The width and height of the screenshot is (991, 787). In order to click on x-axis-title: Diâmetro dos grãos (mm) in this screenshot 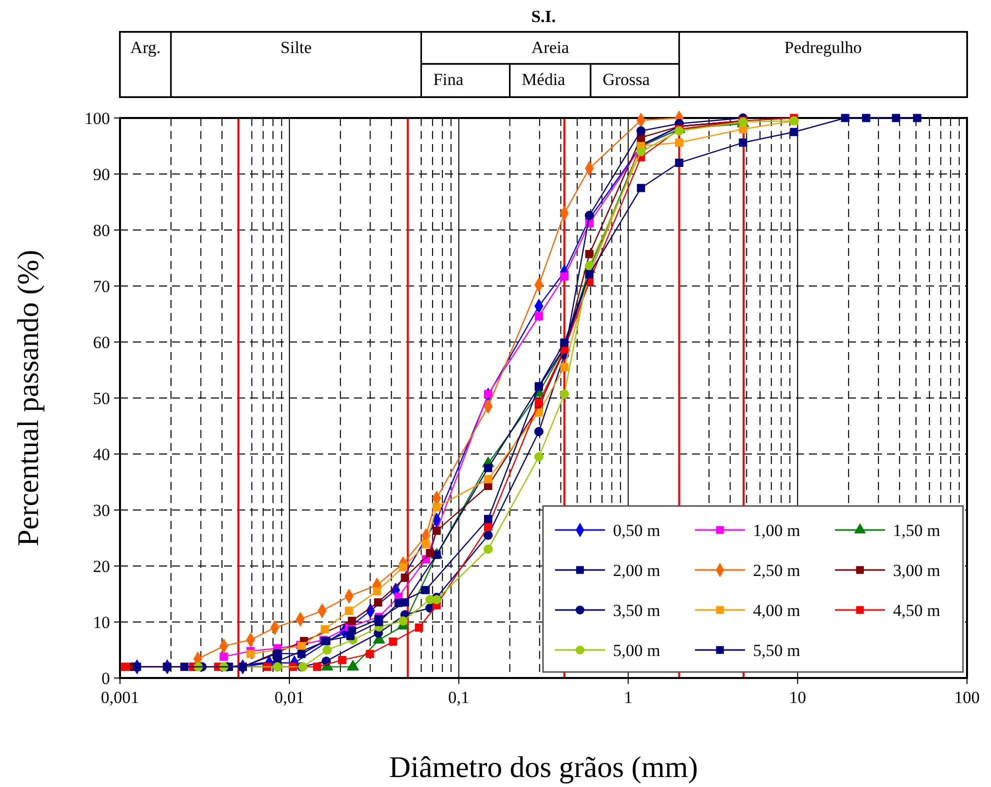, I will do `click(543, 767)`.